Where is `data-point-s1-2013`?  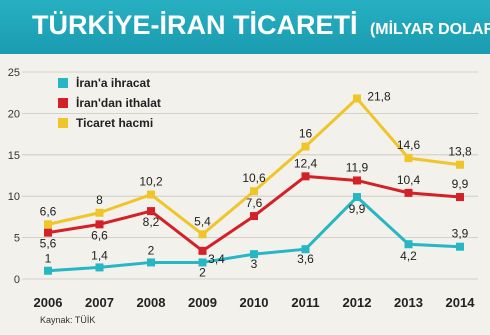 data-point-s1-2013 is located at coordinates (408, 192).